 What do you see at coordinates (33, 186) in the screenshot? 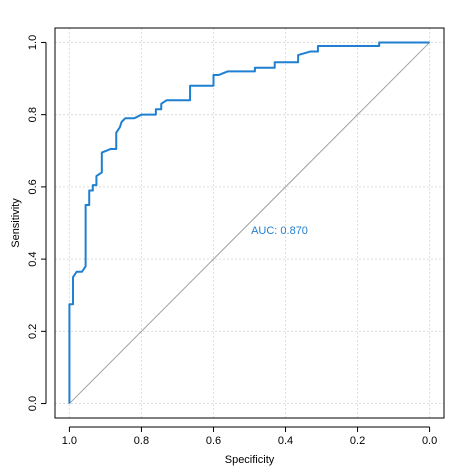
I see `y-tick-label: 0.6` at bounding box center [33, 186].